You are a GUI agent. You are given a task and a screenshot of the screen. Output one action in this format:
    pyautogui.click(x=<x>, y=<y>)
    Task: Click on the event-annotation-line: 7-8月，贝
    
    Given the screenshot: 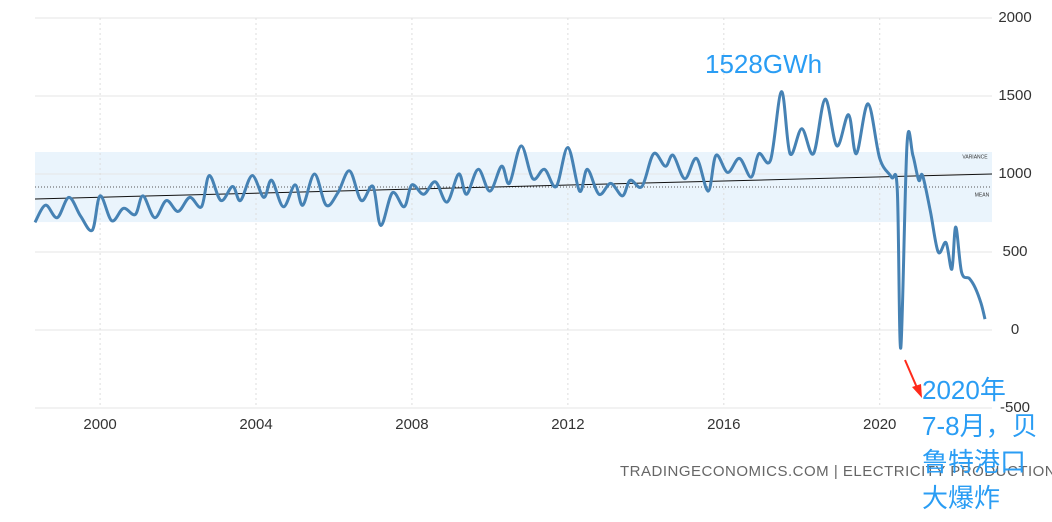 What is the action you would take?
    pyautogui.click(x=980, y=426)
    